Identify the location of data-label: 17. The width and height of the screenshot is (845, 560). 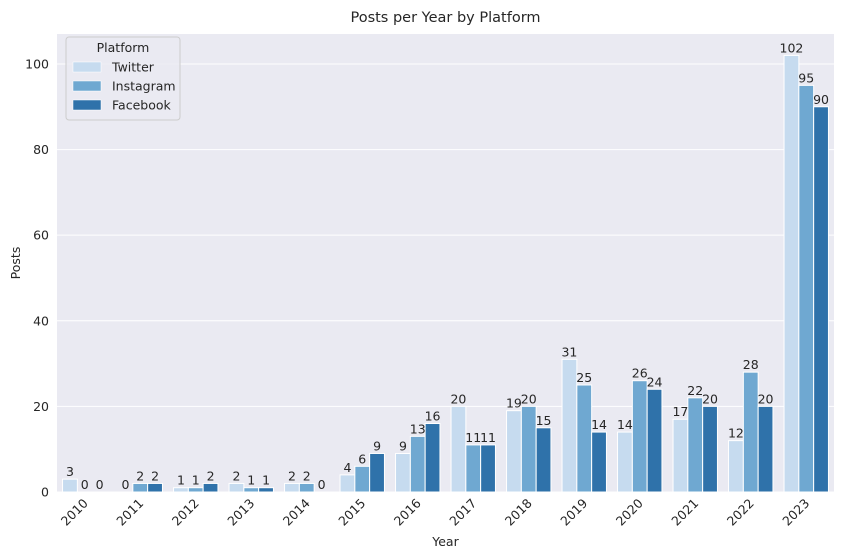
(680, 411).